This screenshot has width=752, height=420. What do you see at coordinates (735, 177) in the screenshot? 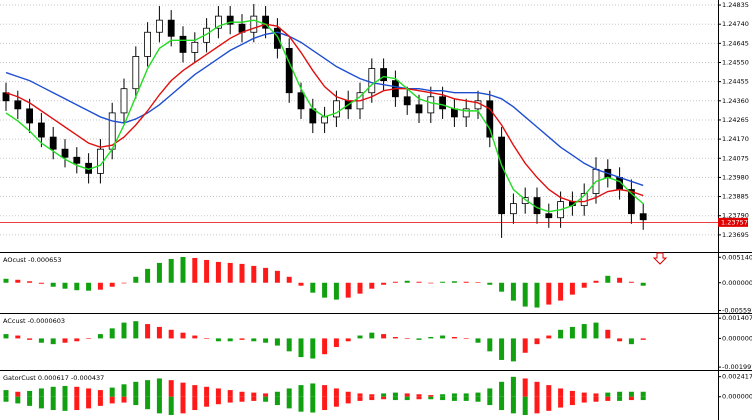
I see `y-tick-label: 1.23980` at bounding box center [735, 177].